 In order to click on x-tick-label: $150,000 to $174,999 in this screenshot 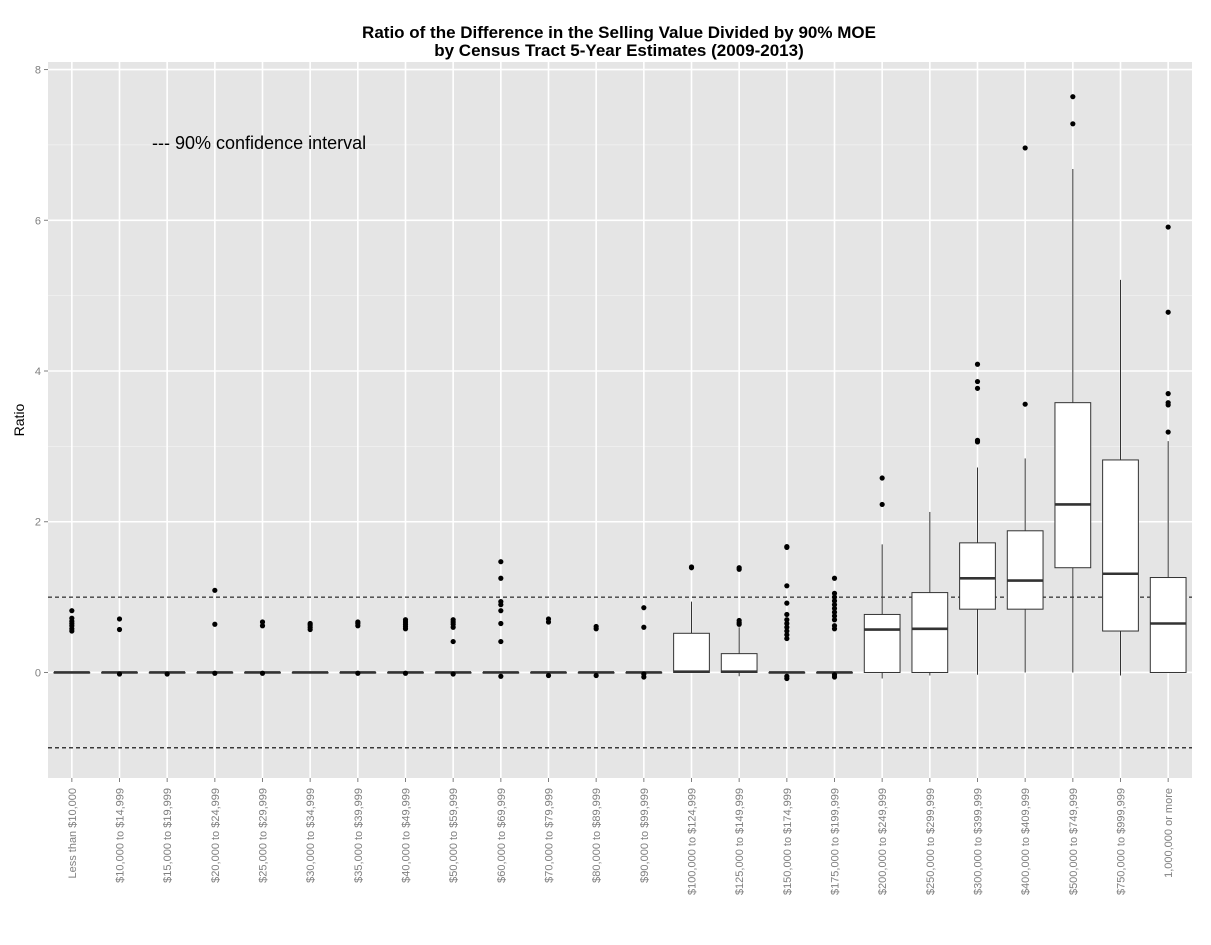, I will do `click(788, 841)`.